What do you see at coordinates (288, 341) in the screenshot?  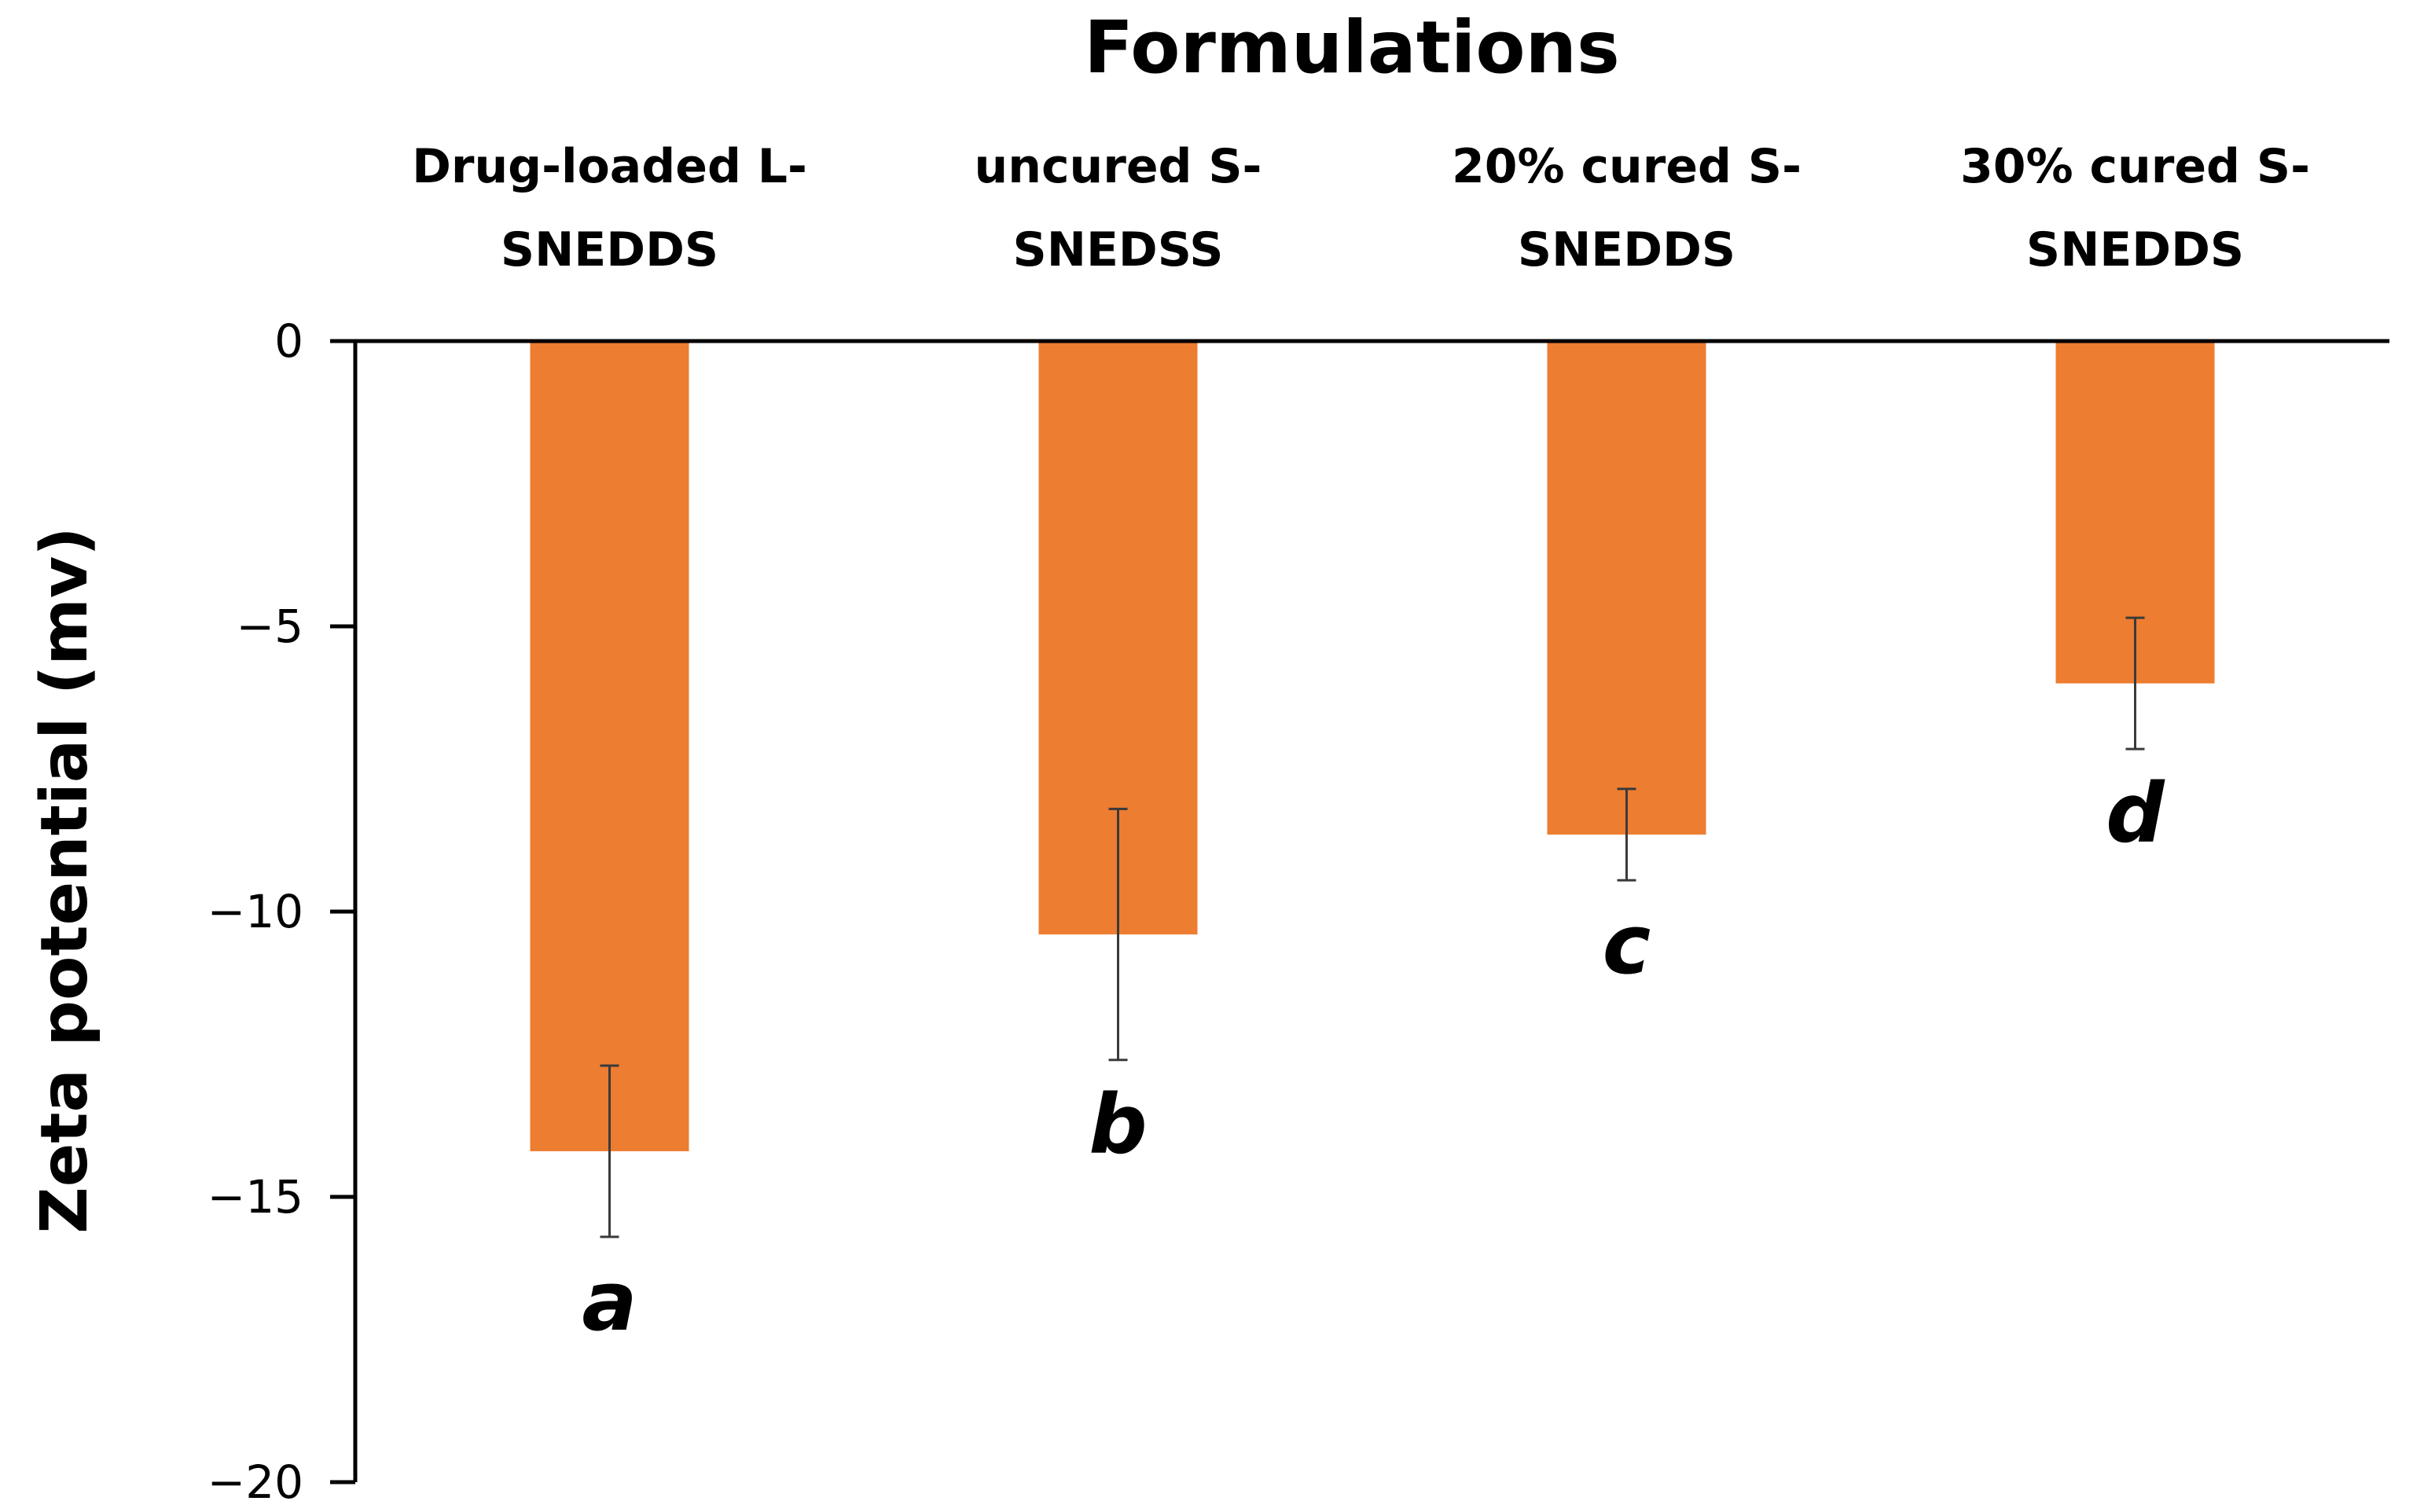 I see `y-tick-label: 0` at bounding box center [288, 341].